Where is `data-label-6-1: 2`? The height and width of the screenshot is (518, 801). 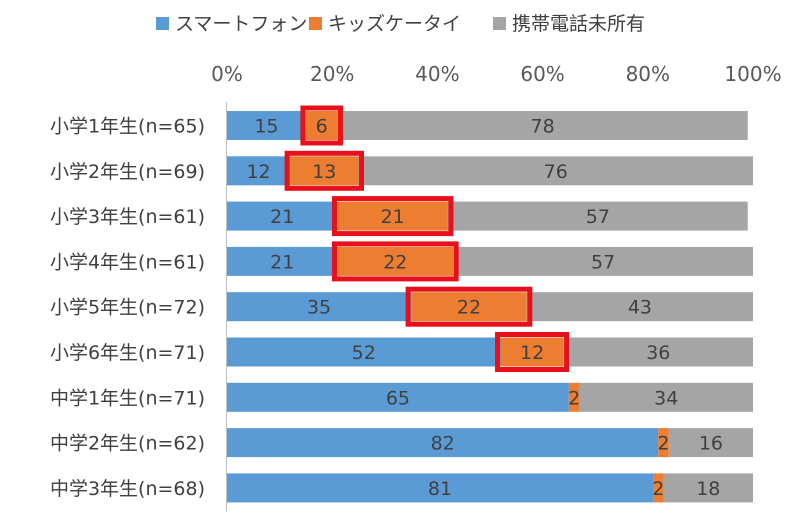
data-label-6-1: 2 is located at coordinates (574, 398).